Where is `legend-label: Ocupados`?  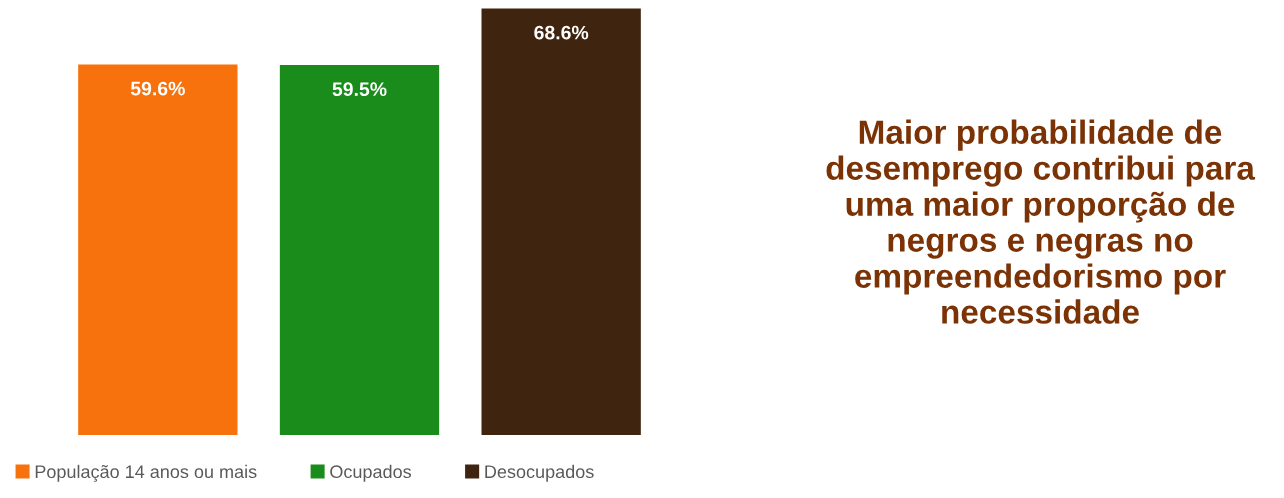 legend-label: Ocupados is located at coordinates (371, 473).